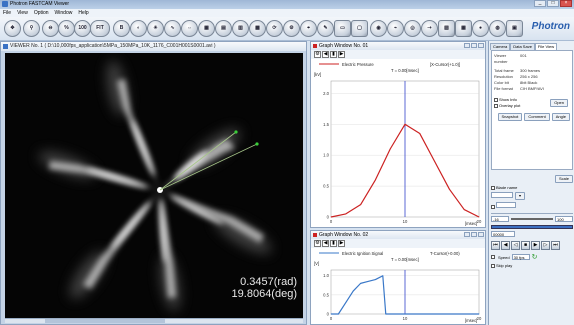 Image resolution: width=574 pixels, height=325 pixels. I want to click on play-icon: ▶, so click(535, 245).